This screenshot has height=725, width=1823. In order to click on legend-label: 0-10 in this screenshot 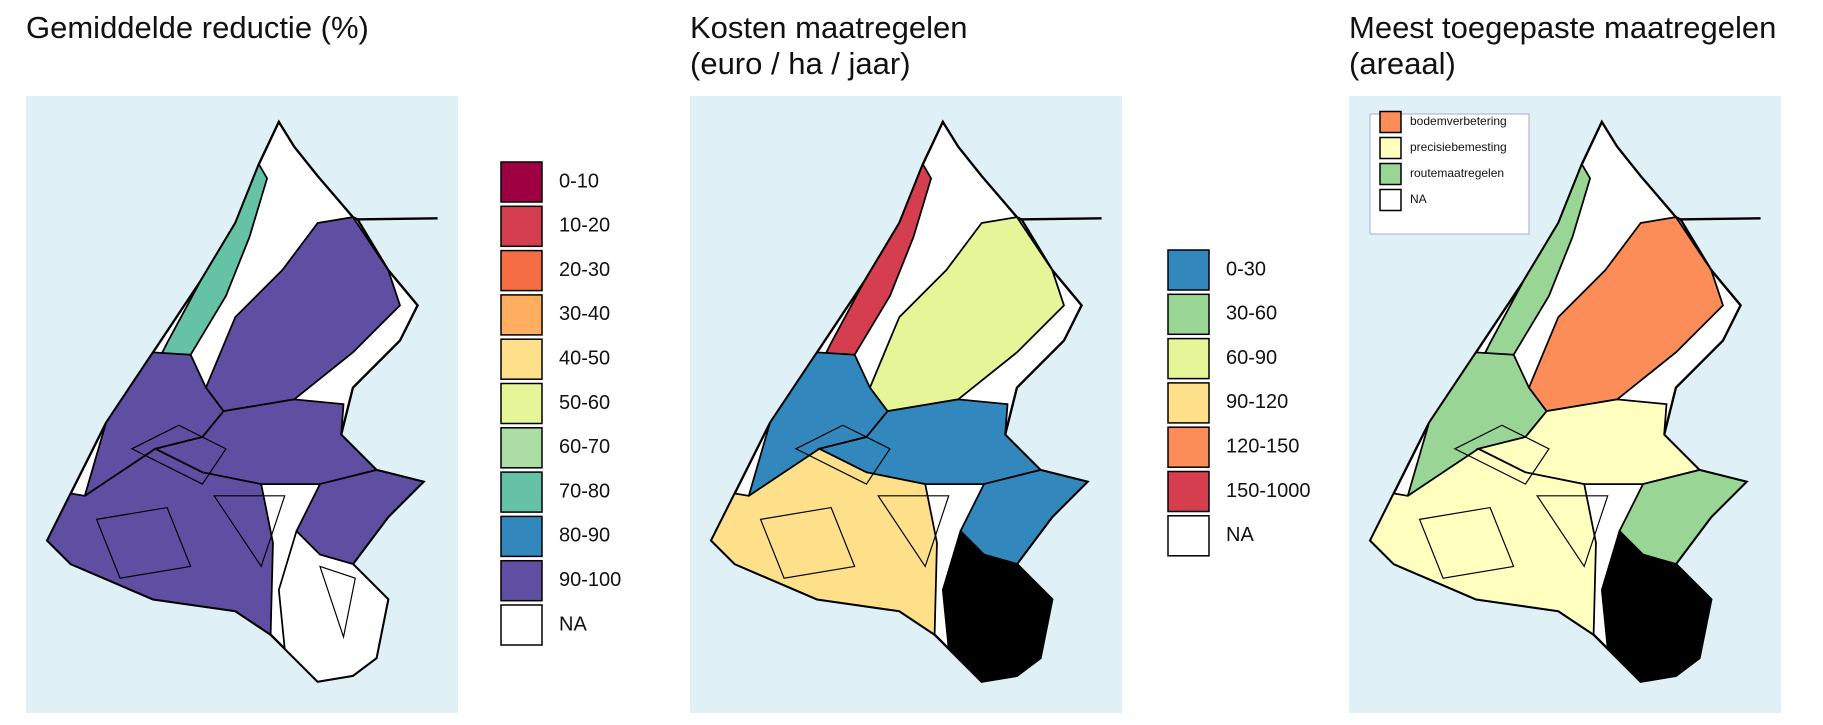, I will do `click(579, 181)`.